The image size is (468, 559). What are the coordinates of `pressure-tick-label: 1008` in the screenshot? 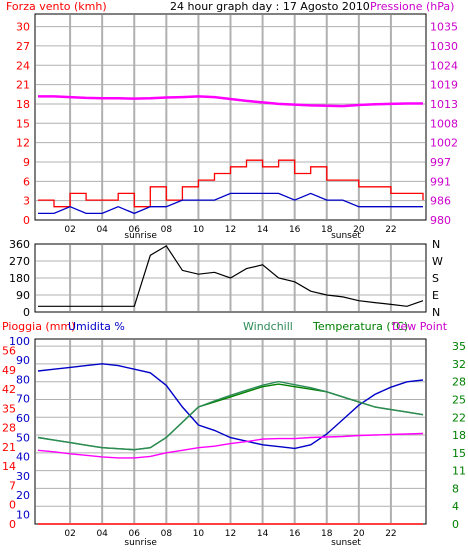 It's located at (444, 123).